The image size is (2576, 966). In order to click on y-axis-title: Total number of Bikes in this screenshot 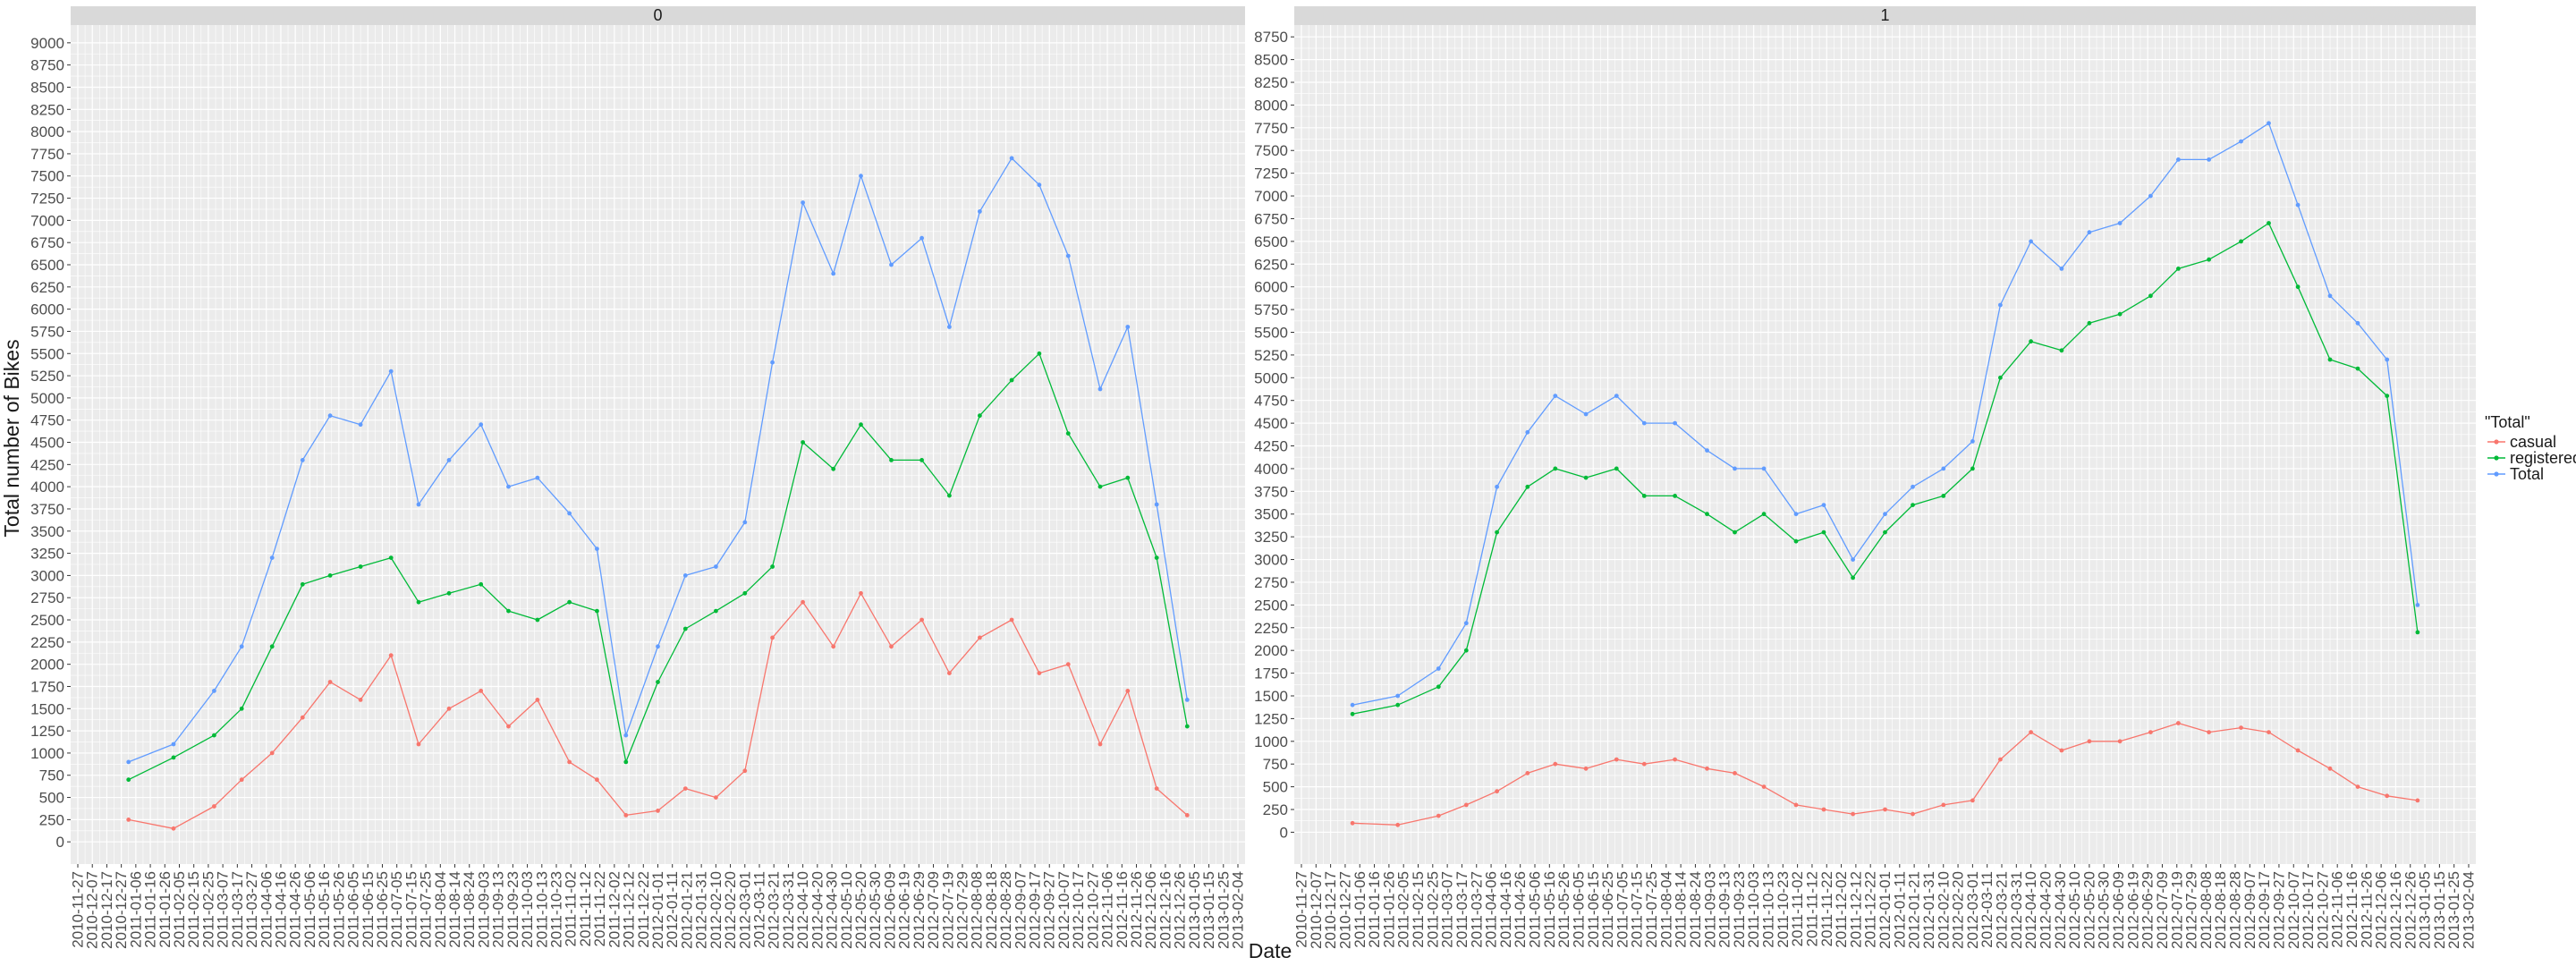, I will do `click(11, 438)`.